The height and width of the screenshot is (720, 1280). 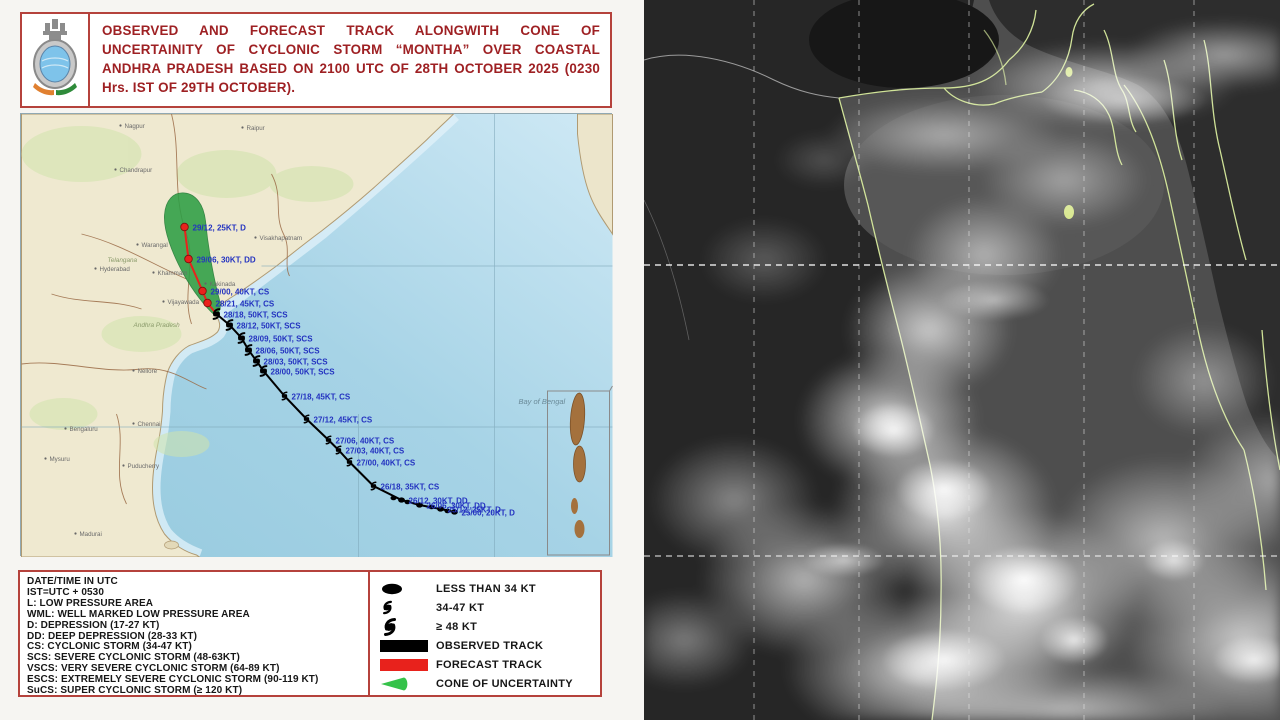 I want to click on city-label: Bengaluru, so click(x=84, y=429).